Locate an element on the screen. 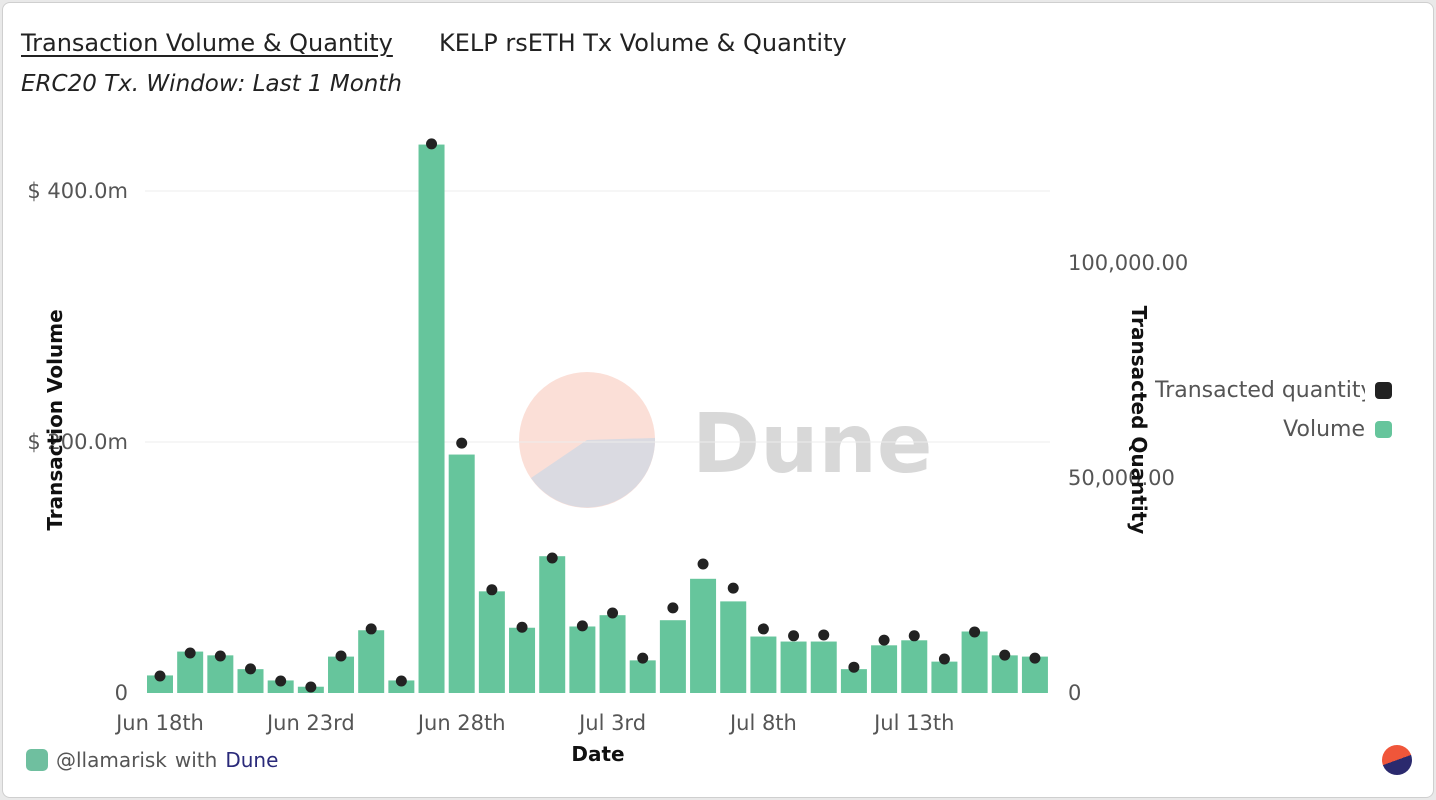 The height and width of the screenshot is (800, 1436). x-tick-label: Jun 28th is located at coordinates (461, 723).